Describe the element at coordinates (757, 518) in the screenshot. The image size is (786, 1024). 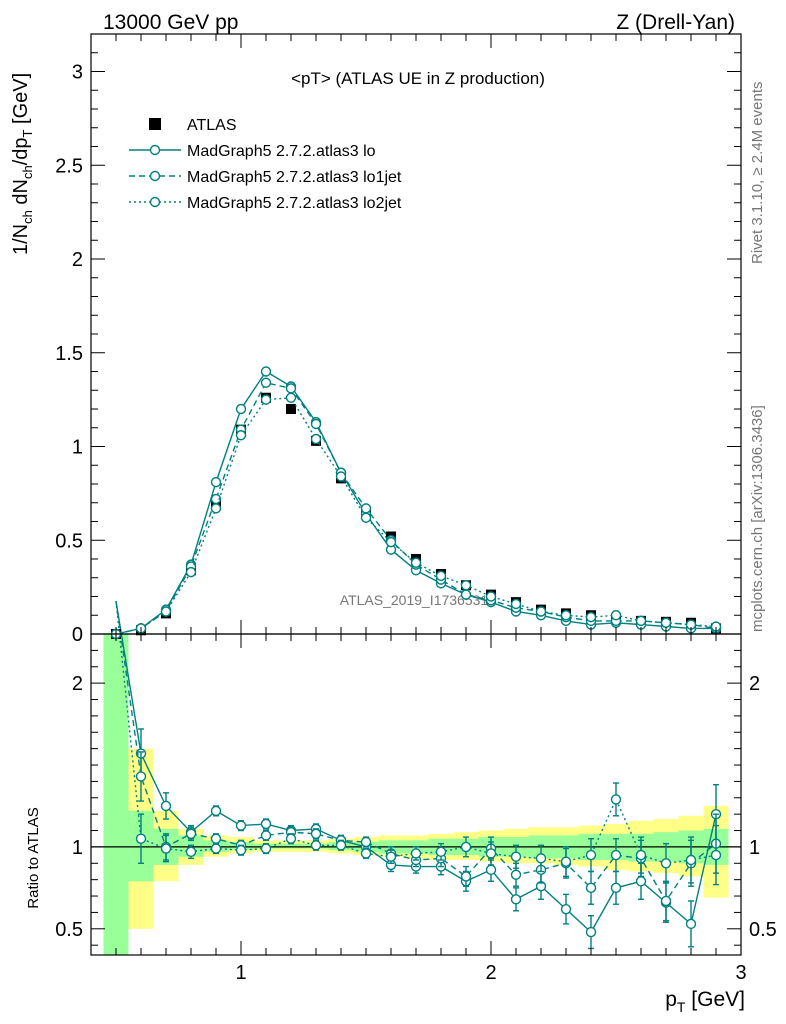
I see `mcplots-label: mcplots.cern.ch [arXiv:1306.3436]` at that location.